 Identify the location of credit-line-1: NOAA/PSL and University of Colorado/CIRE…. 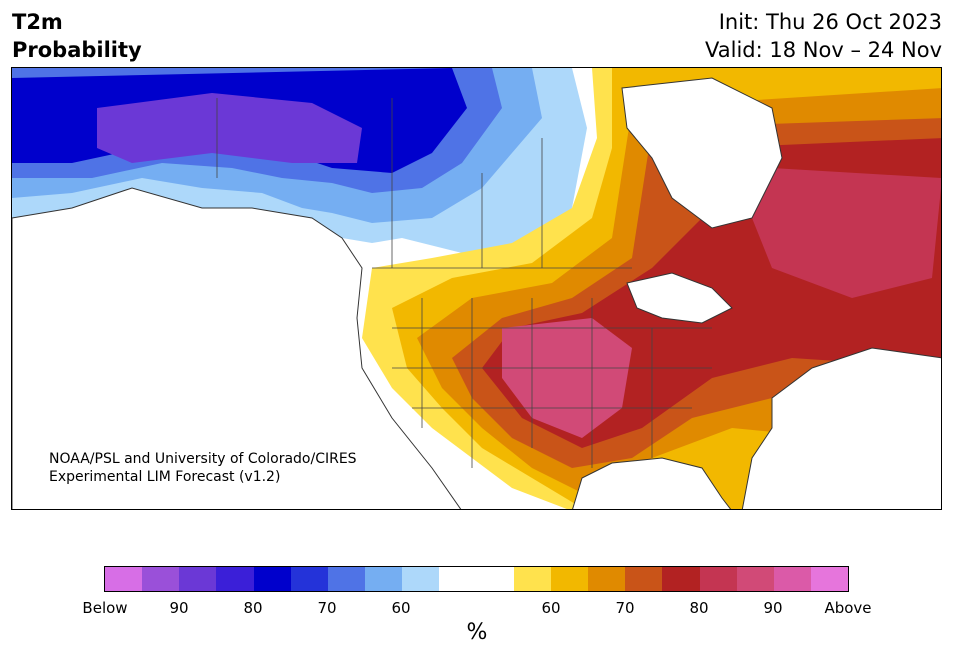
(203, 459).